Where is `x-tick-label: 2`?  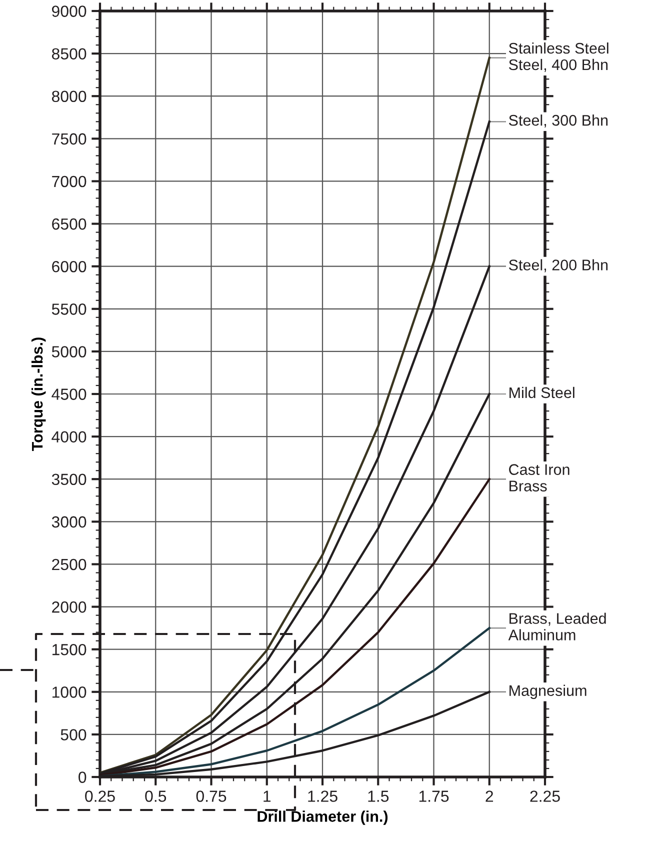
x-tick-label: 2 is located at coordinates (490, 796).